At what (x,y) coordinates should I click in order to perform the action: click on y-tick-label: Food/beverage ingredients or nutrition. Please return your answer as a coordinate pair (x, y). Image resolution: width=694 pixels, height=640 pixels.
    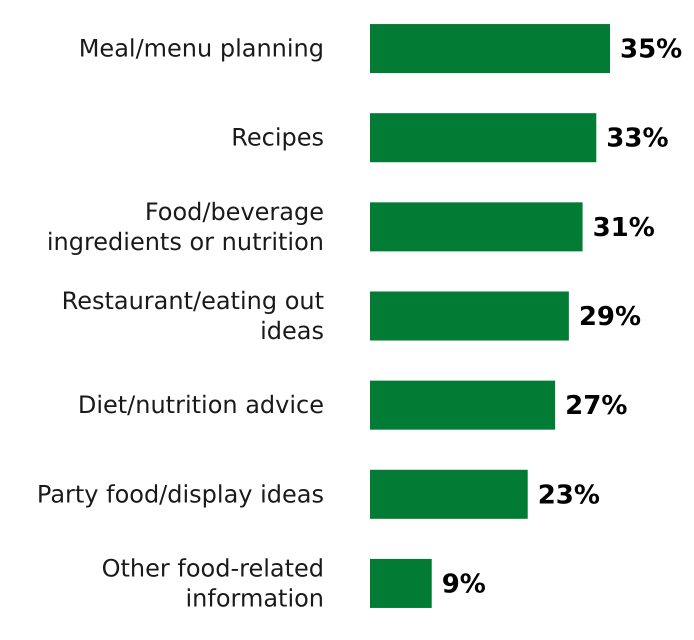
    Looking at the image, I should click on (185, 227).